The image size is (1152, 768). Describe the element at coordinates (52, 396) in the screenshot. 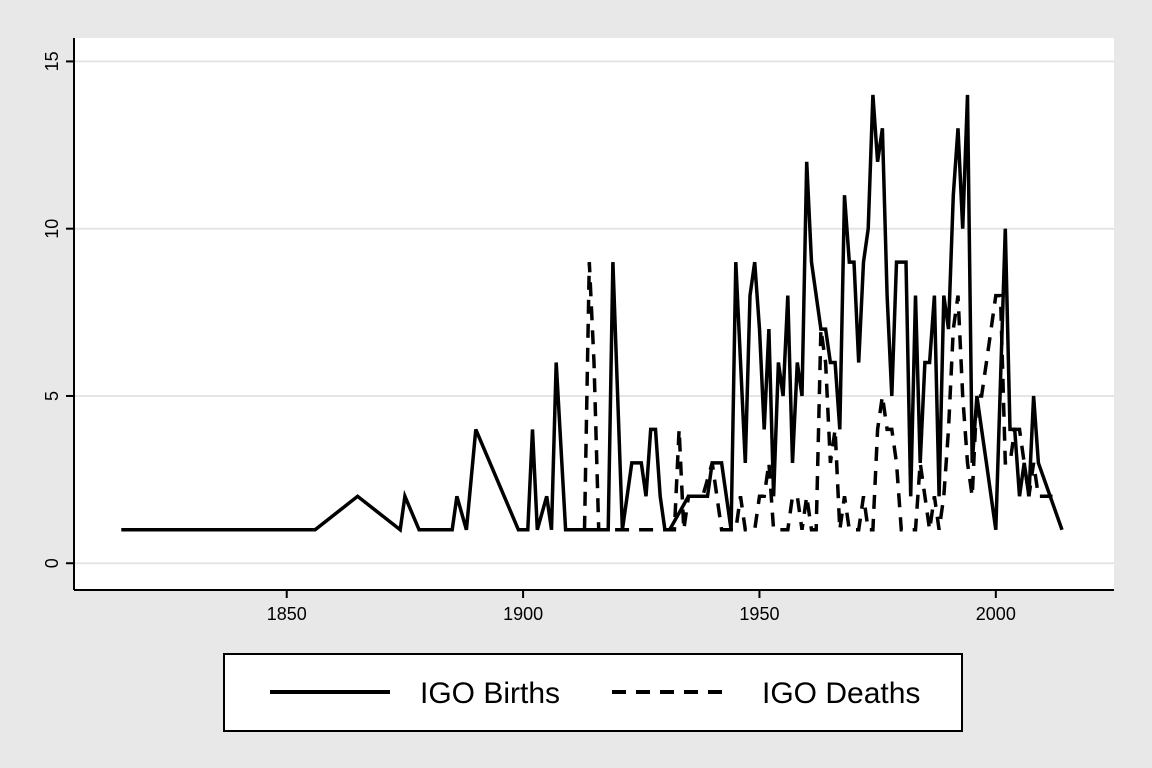

I see `y-tick-label-5: 5` at that location.